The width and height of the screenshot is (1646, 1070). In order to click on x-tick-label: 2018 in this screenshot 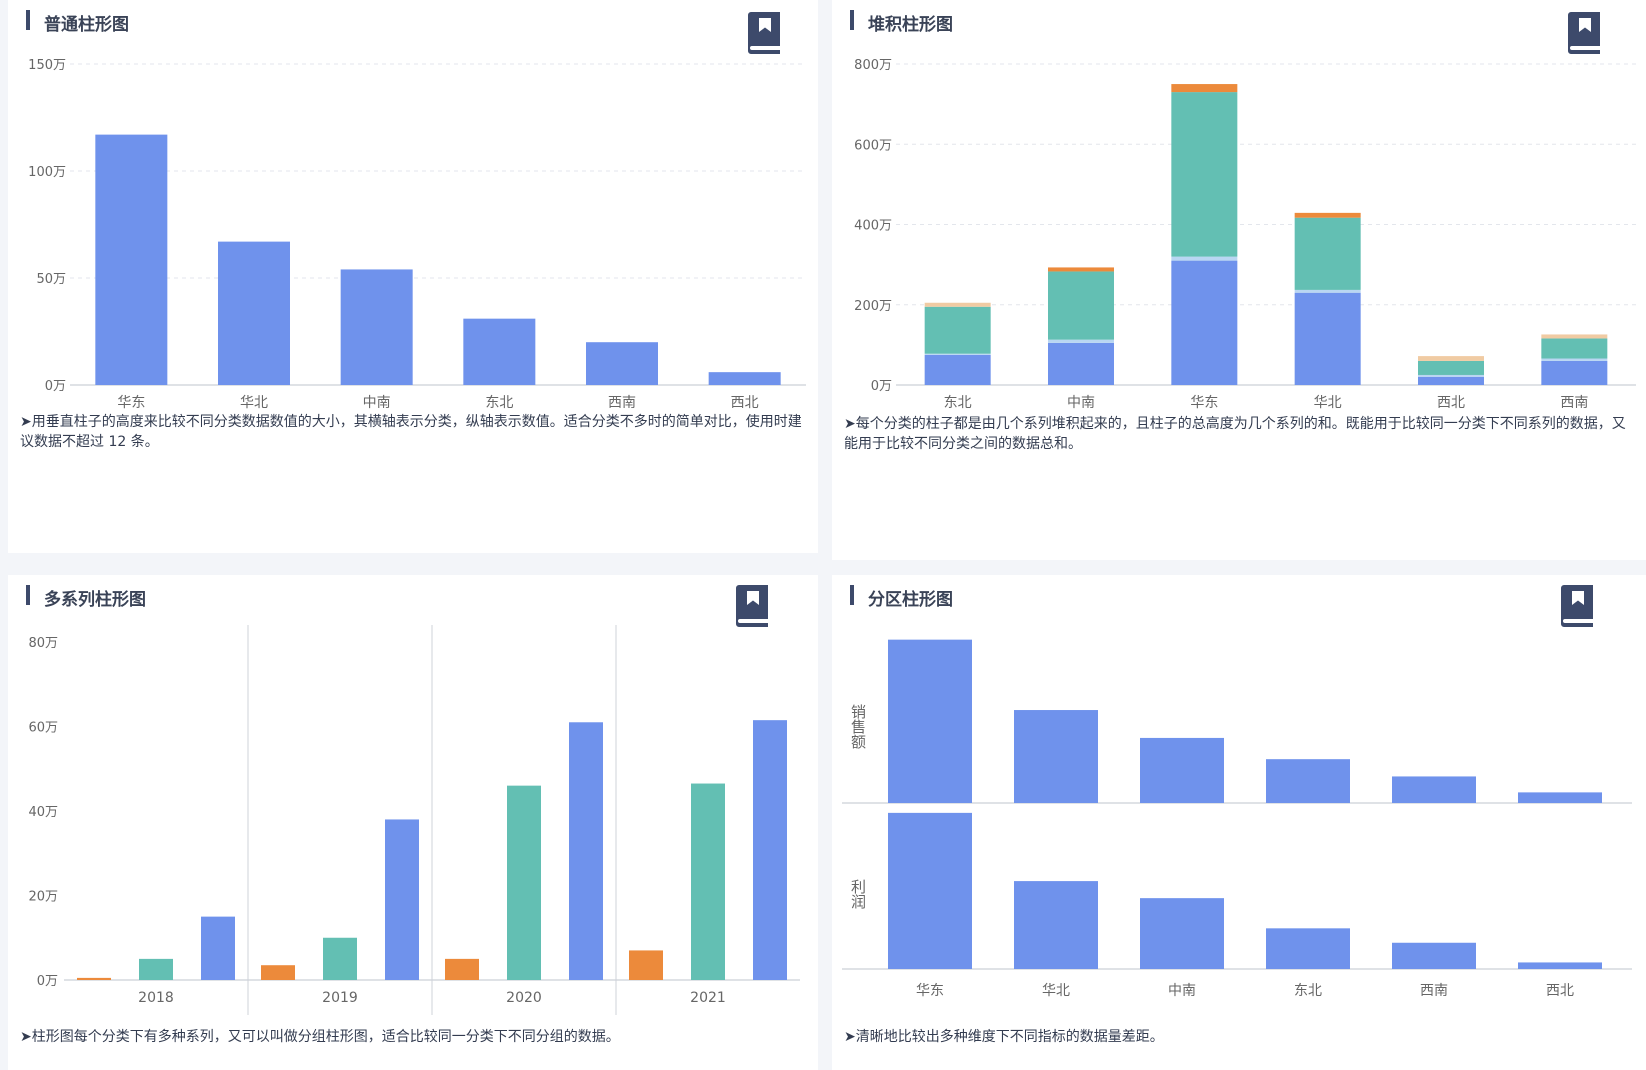, I will do `click(156, 998)`.